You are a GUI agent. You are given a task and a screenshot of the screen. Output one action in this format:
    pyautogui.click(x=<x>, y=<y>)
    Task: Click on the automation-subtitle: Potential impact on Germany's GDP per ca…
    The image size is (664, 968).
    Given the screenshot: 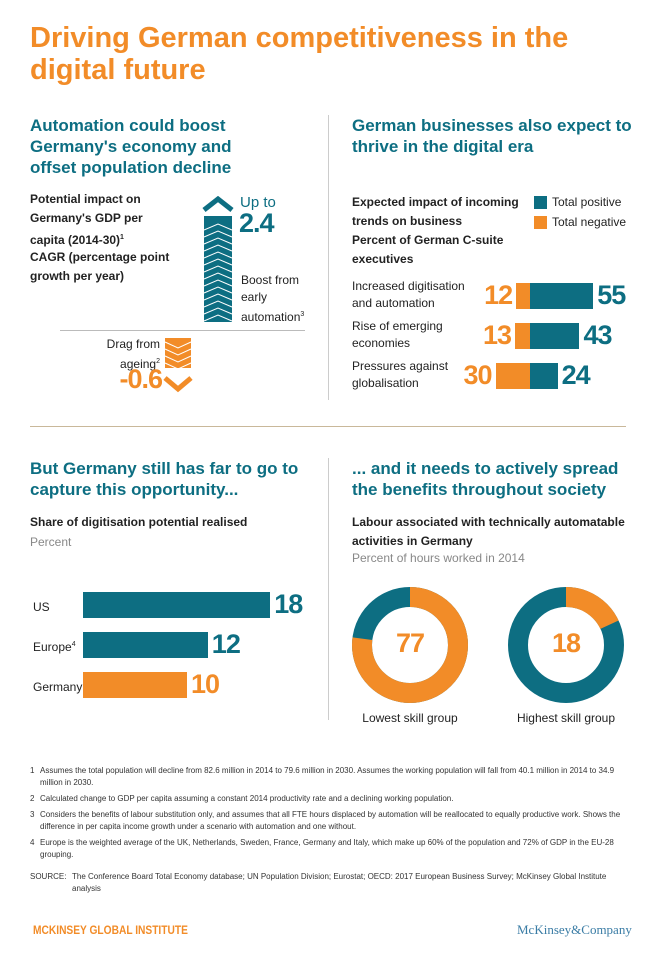 What is the action you would take?
    pyautogui.click(x=86, y=219)
    